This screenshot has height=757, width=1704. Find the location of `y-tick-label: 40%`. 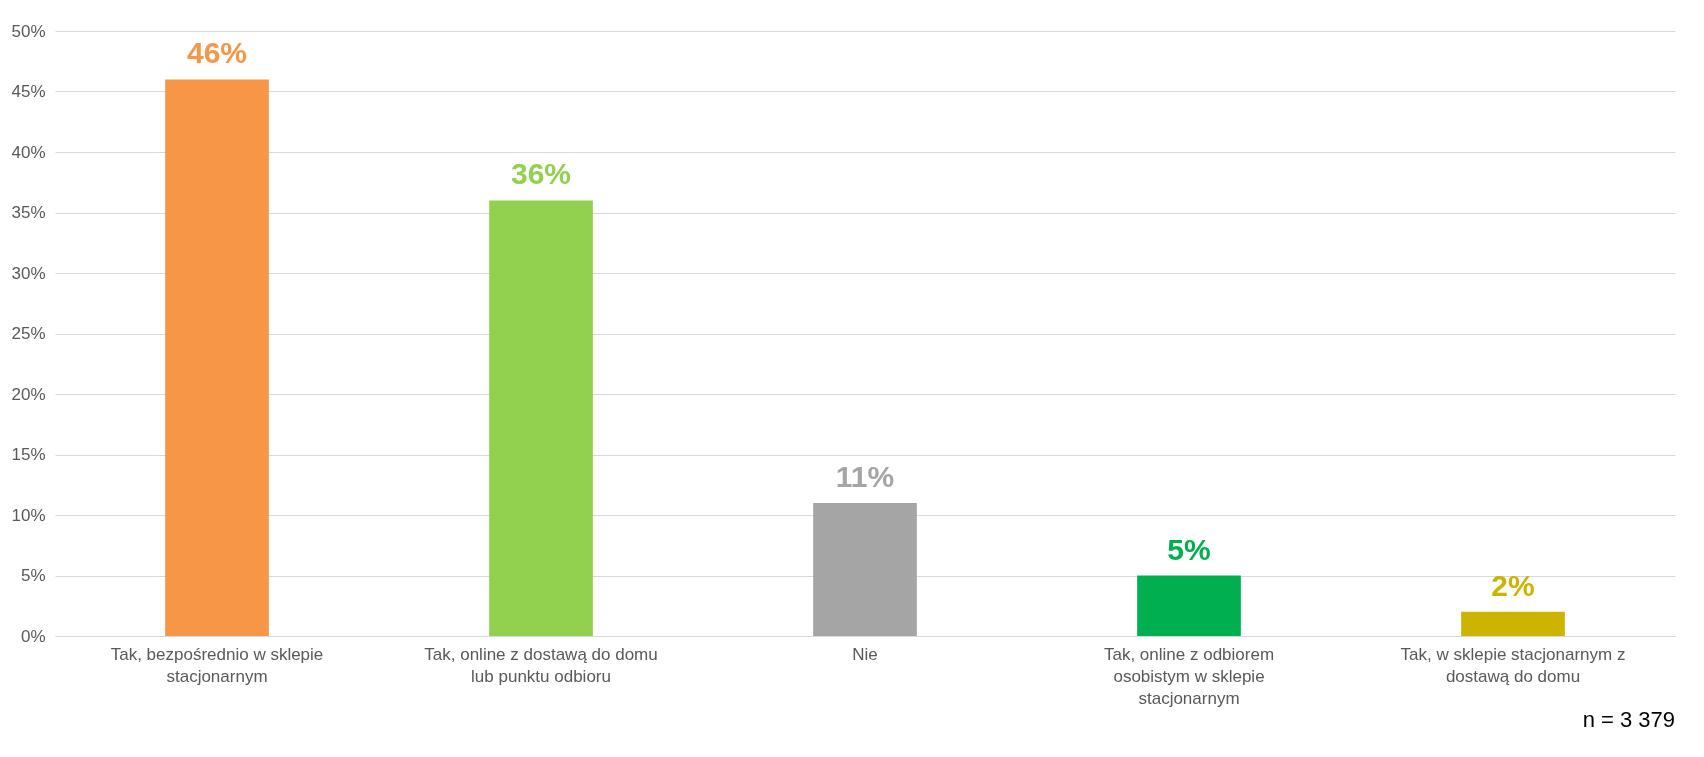

y-tick-label: 40% is located at coordinates (28, 152).